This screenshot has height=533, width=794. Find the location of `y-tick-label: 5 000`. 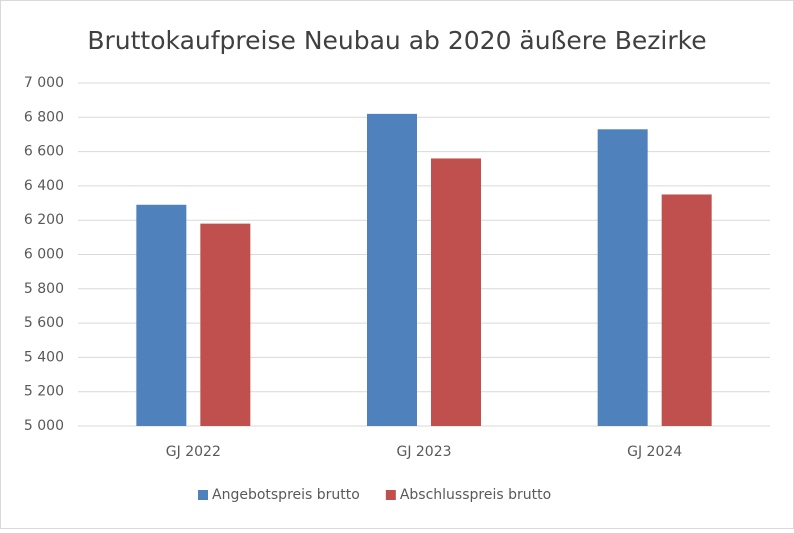

y-tick-label: 5 000 is located at coordinates (44, 426).